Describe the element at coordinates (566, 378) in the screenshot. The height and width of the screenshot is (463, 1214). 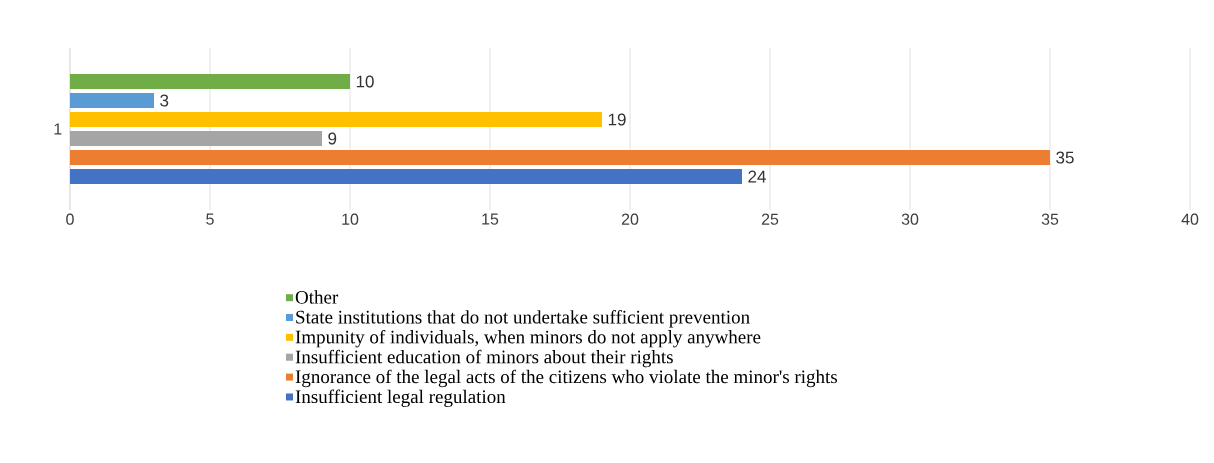
I see `legend-label: Ignorance of the legal acts of the citizens who violate the minor's rights` at that location.